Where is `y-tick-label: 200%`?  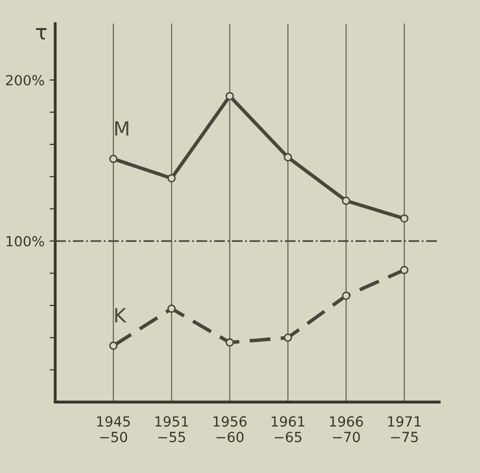 y-tick-label: 200% is located at coordinates (25, 80).